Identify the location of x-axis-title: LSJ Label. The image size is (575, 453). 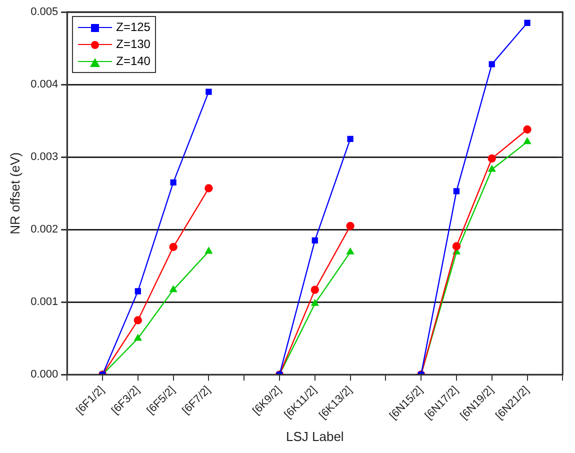
(315, 436).